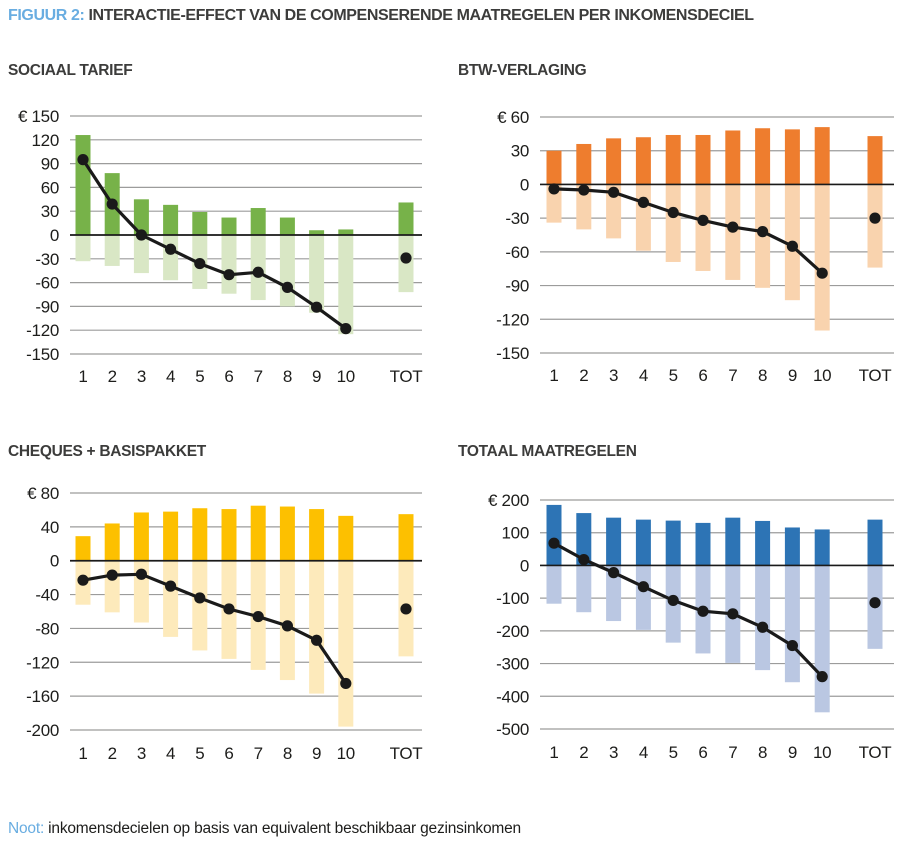 The height and width of the screenshot is (858, 900). I want to click on chart-title-totaal-maatregelen: TOTAAL MAATREGELEN, so click(547, 451).